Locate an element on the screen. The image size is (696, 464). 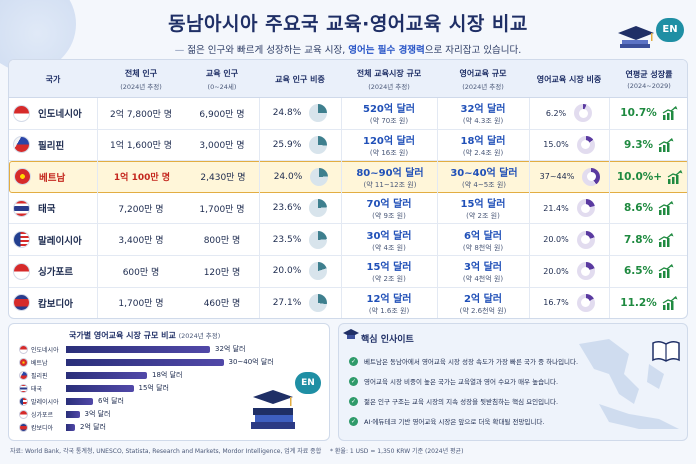
insight-text: 영어교육 시장 비중이 높은 국가는 교육열과 영어 수요가 매우 높습니다. is located at coordinates (461, 382).